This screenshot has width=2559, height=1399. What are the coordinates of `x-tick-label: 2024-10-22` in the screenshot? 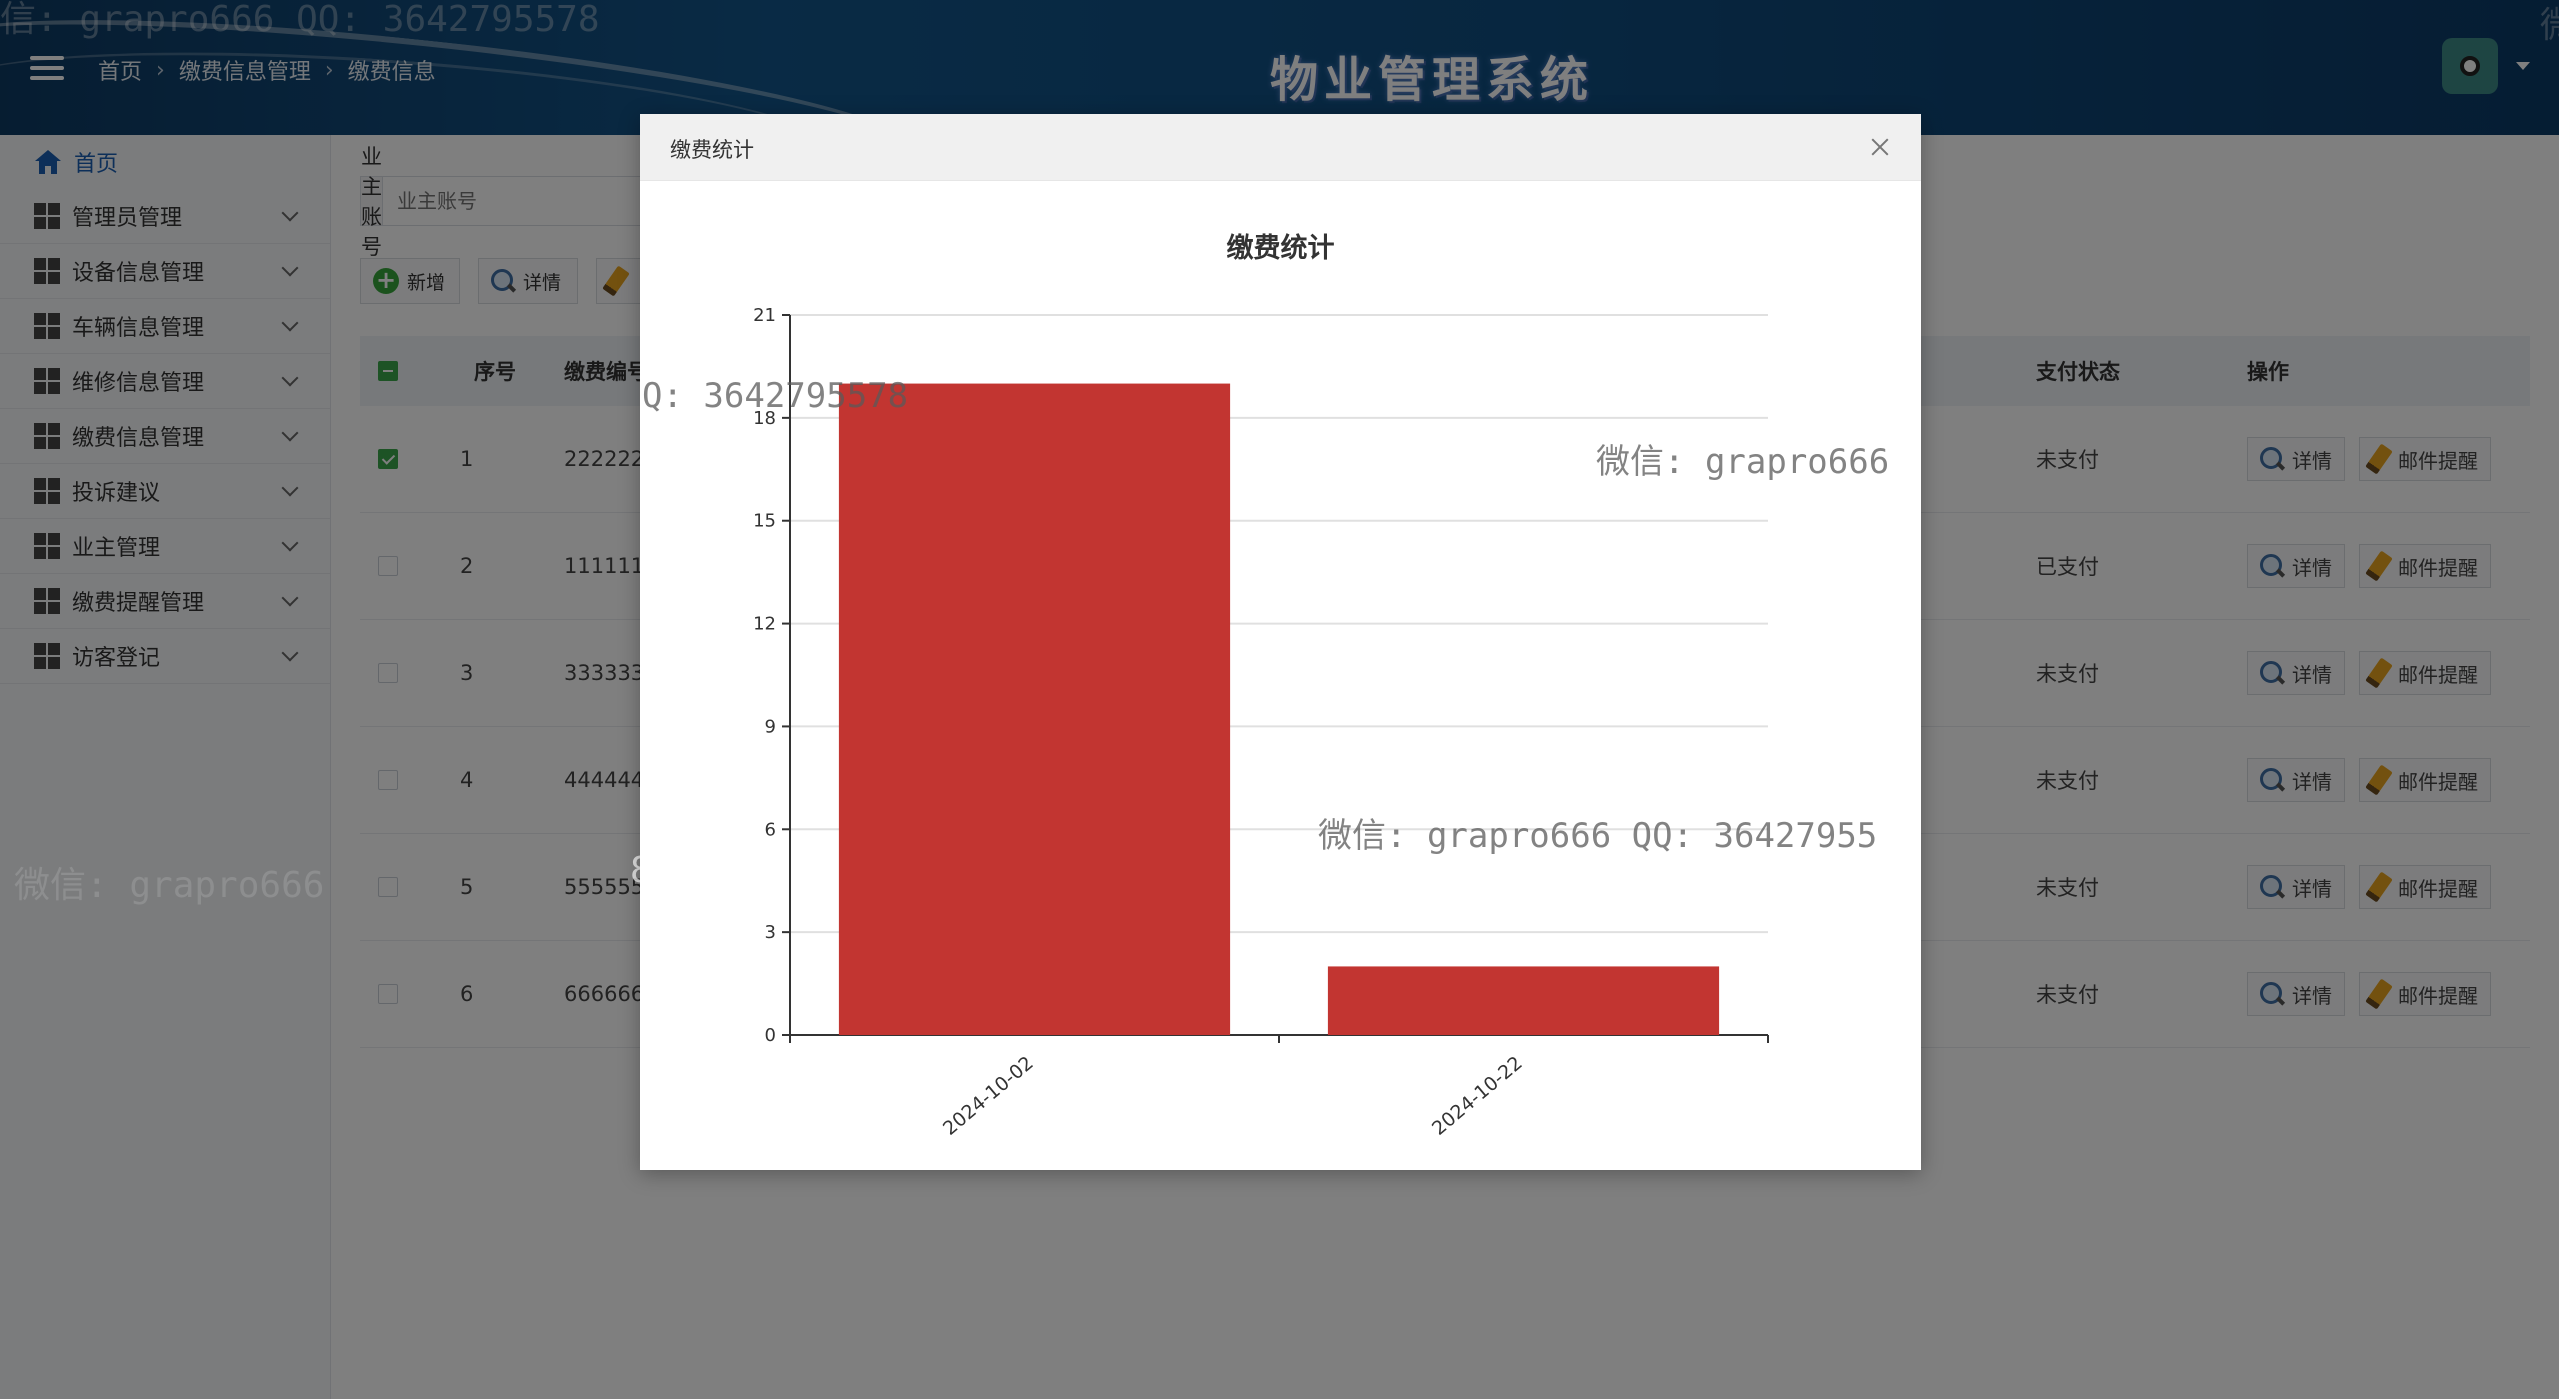 It's located at (1477, 1096).